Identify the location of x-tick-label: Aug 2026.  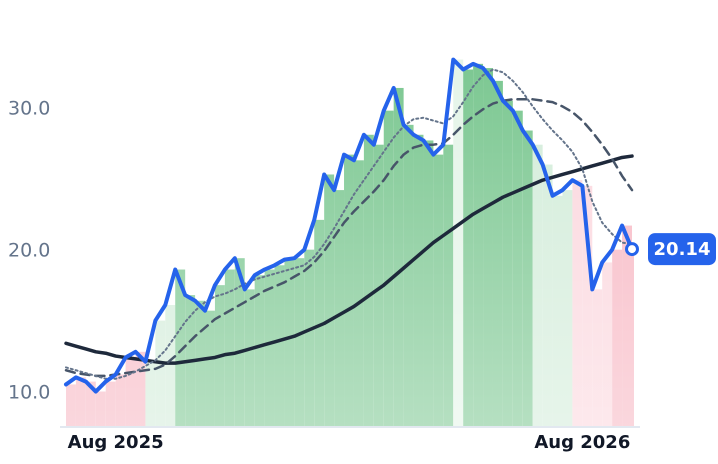
(582, 442).